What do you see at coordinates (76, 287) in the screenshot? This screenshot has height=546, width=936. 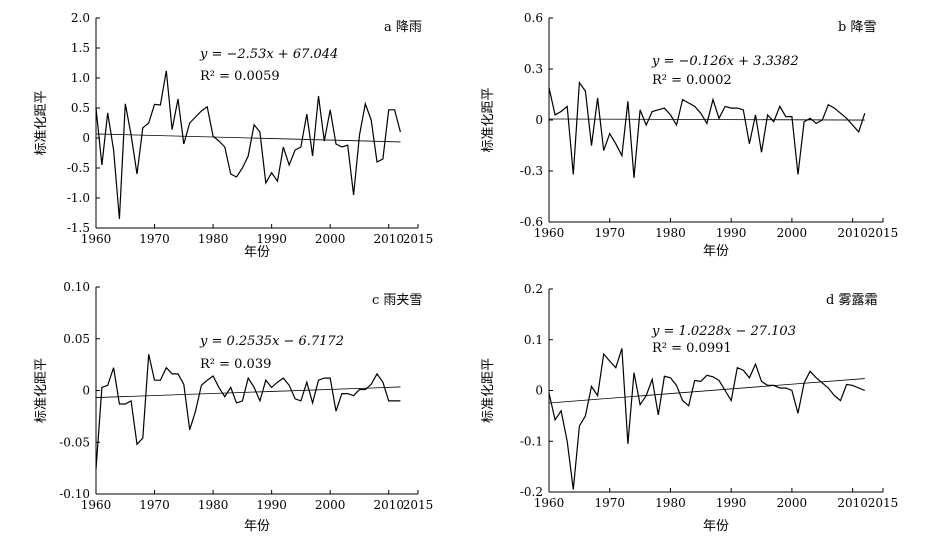 I see `y-tick-label: 0.10` at bounding box center [76, 287].